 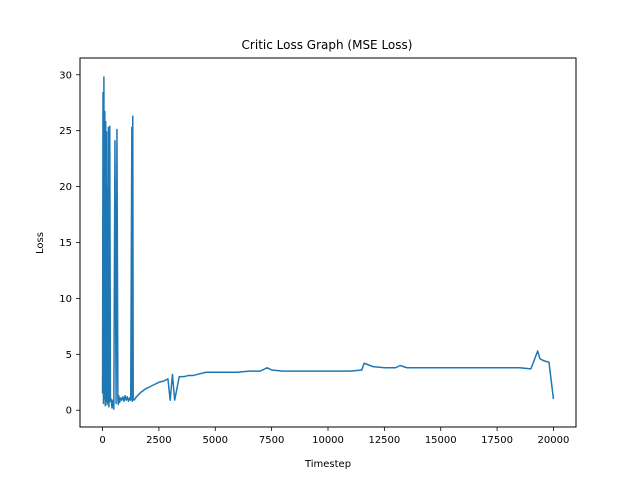 What do you see at coordinates (384, 440) in the screenshot?
I see `x-tick-label: 12500` at bounding box center [384, 440].